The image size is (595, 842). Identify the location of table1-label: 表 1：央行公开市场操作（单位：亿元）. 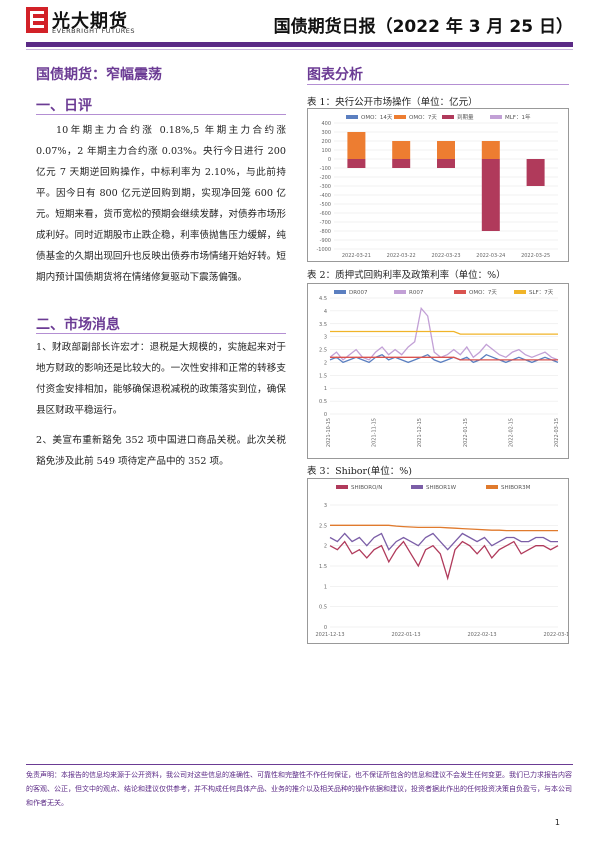
(392, 102).